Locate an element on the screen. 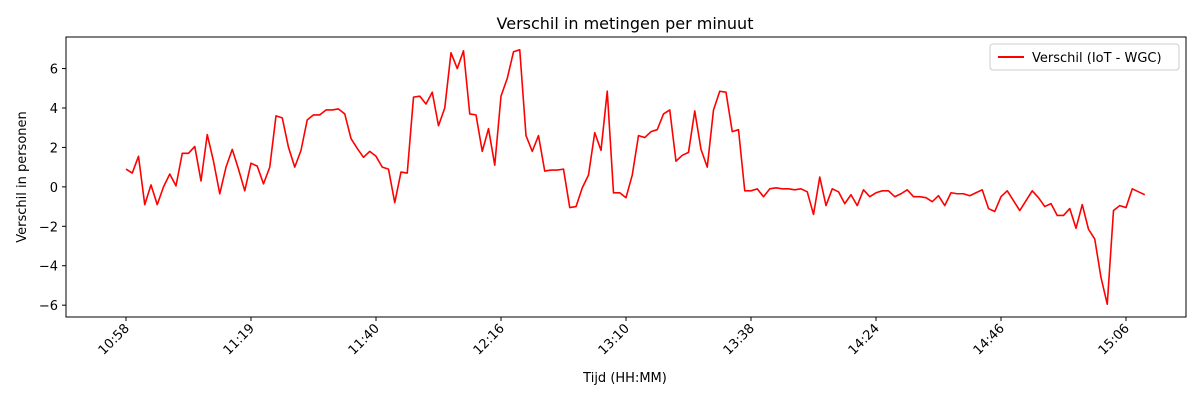 Image resolution: width=1200 pixels, height=400 pixels. legend-box is located at coordinates (1084, 57).